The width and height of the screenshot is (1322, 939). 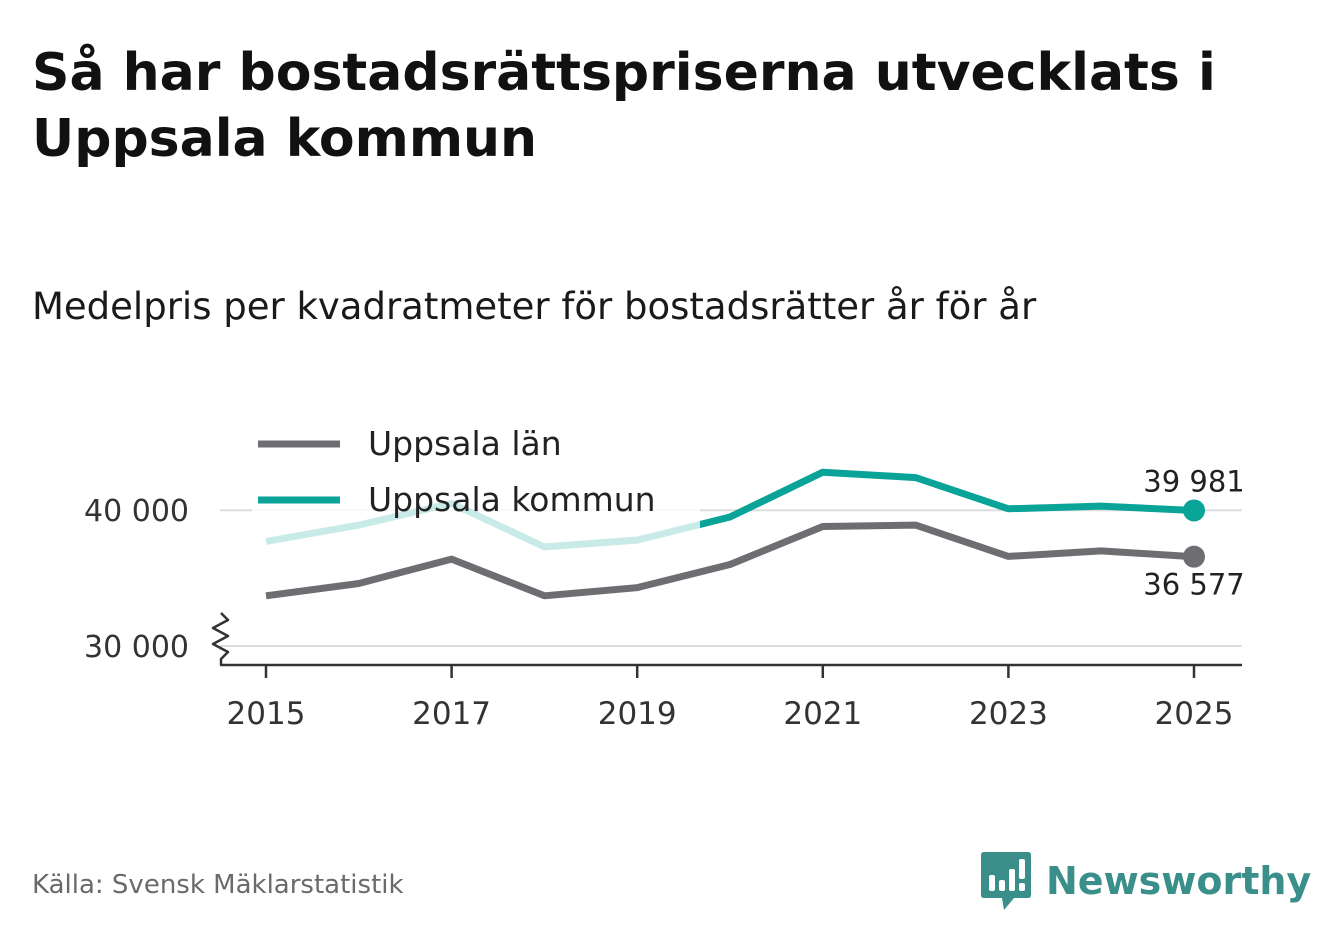 I want to click on y-tick-label: 30 000, so click(x=136, y=647).